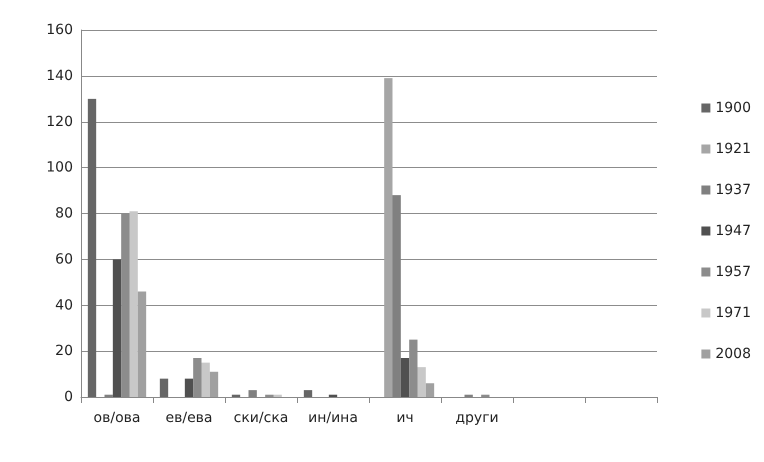 This screenshot has height=462, width=764. Describe the element at coordinates (733, 313) in the screenshot. I see `legend-label: 1971` at that location.